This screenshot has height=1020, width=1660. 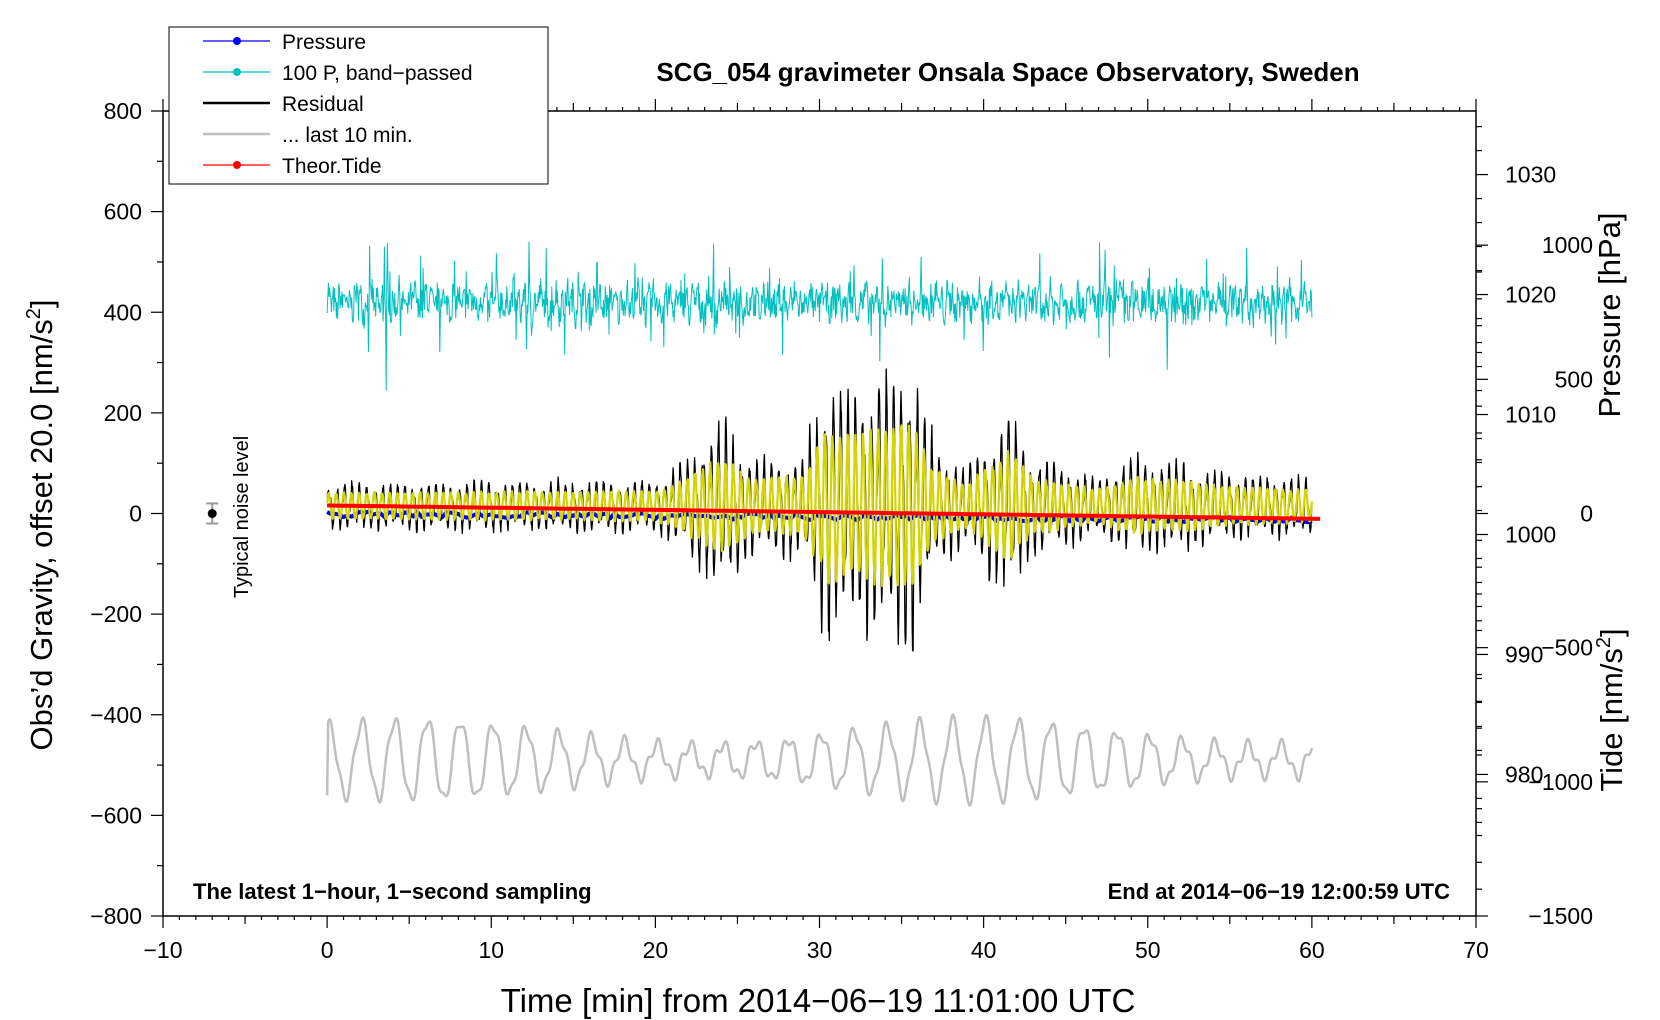 What do you see at coordinates (1567, 648) in the screenshot?
I see `tide-tick-label: −500` at bounding box center [1567, 648].